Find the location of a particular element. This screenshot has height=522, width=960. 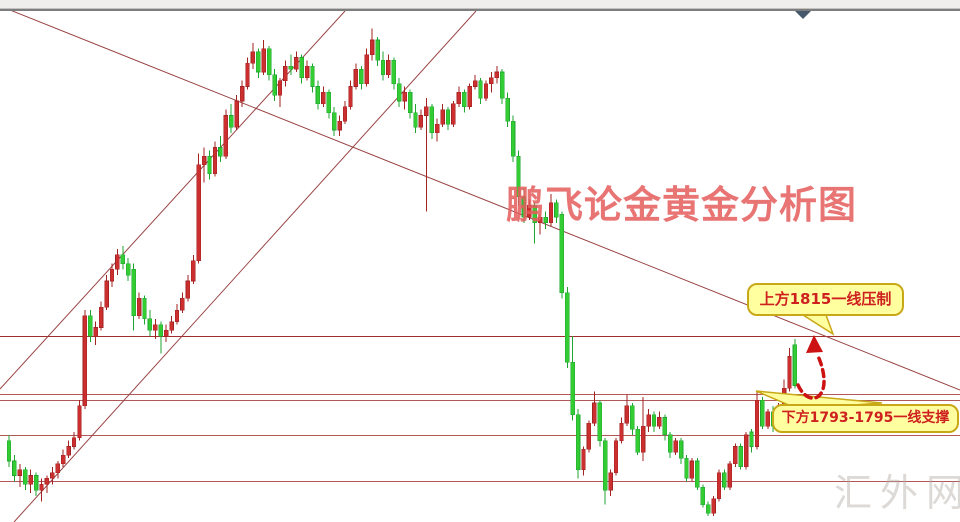

site-watermark: 汇外网 is located at coordinates (897, 493).